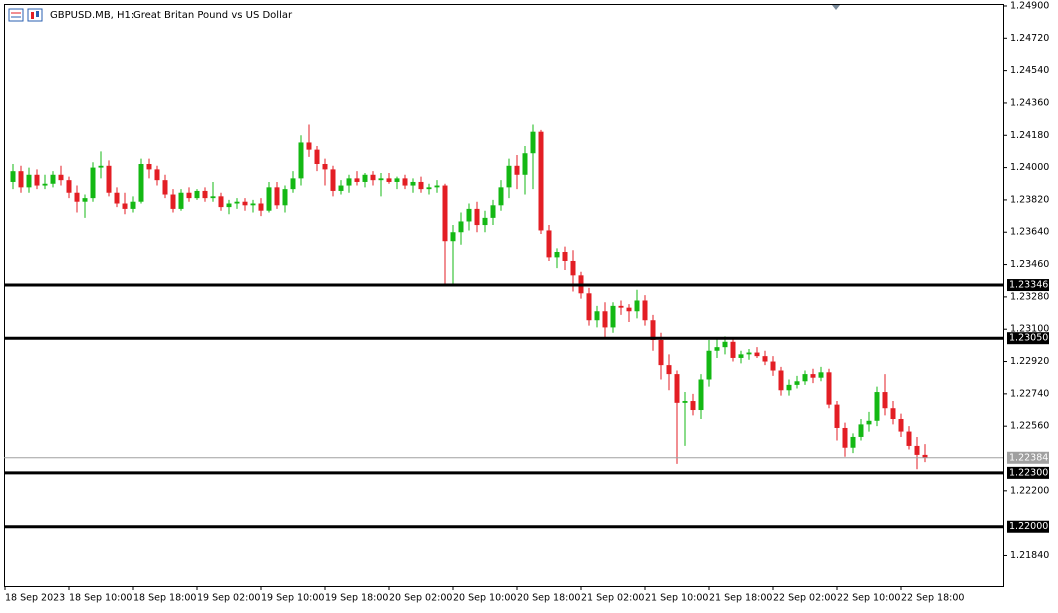 The image size is (1058, 613). I want to click on shift-marker, so click(836, 7).